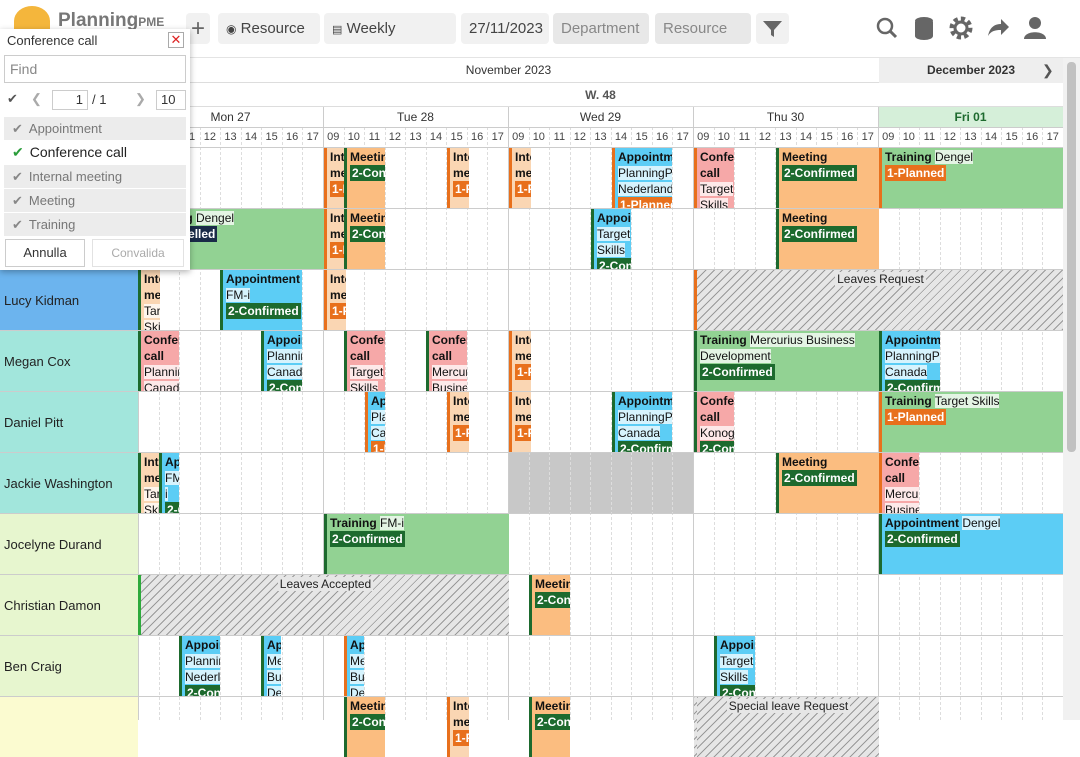  I want to click on activity-item: ✔ Conference call, so click(95, 152).